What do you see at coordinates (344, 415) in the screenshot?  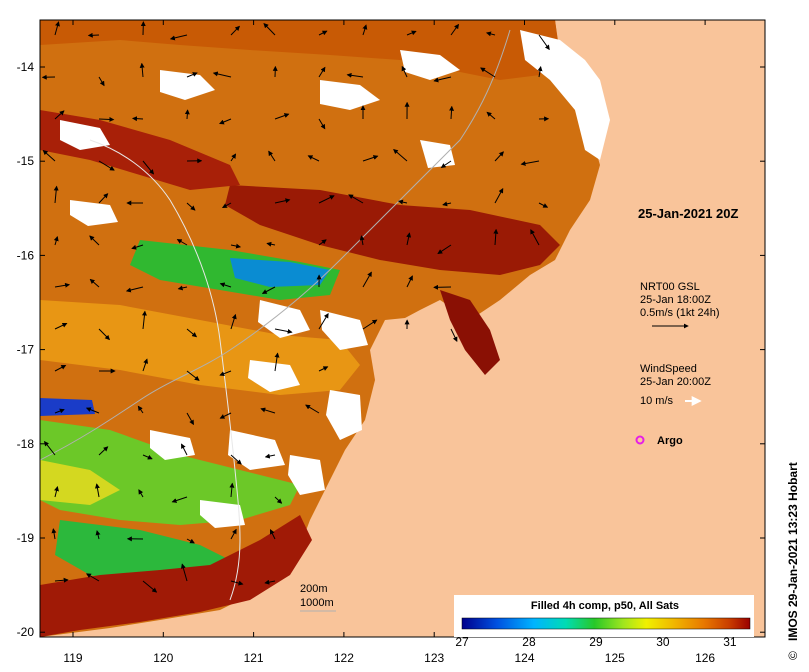 I see `cloud-gap-mid4` at bounding box center [344, 415].